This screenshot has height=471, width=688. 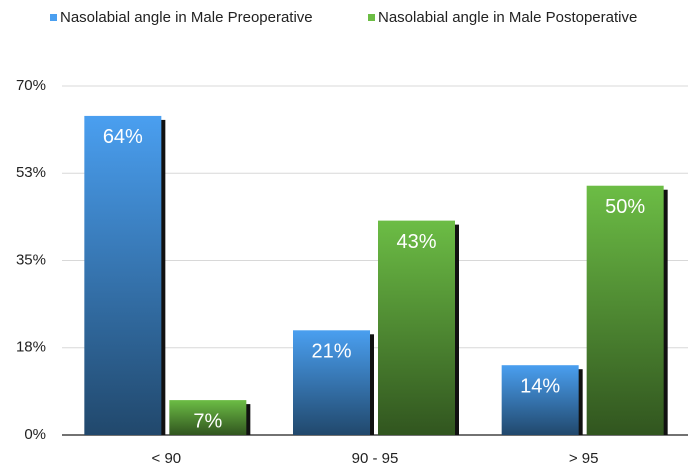 What do you see at coordinates (123, 137) in the screenshot?
I see `value-label: 64%` at bounding box center [123, 137].